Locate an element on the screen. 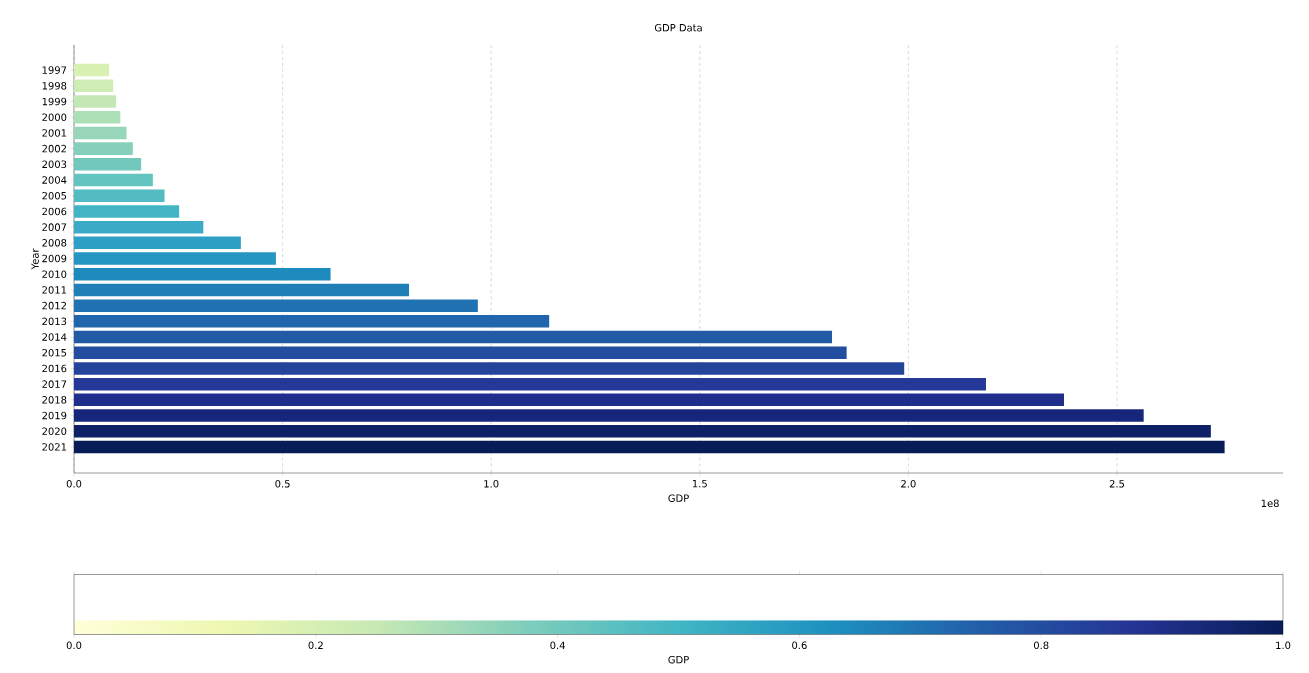 Image resolution: width=1309 pixels, height=673 pixels. y-tick-label: 2020 is located at coordinates (54, 431).